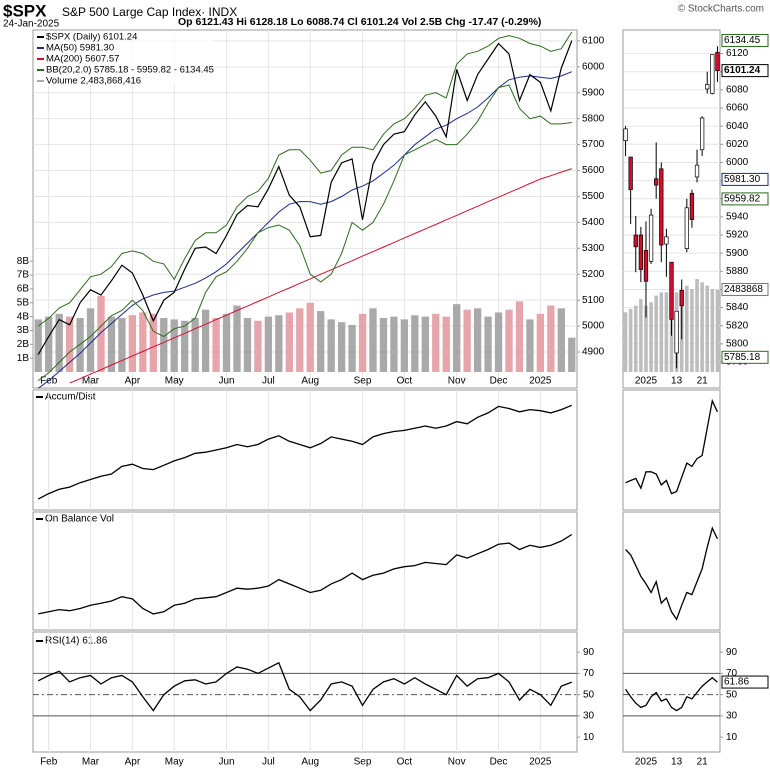 This screenshot has height=770, width=770. I want to click on chart-title: $SPX, so click(25, 10).